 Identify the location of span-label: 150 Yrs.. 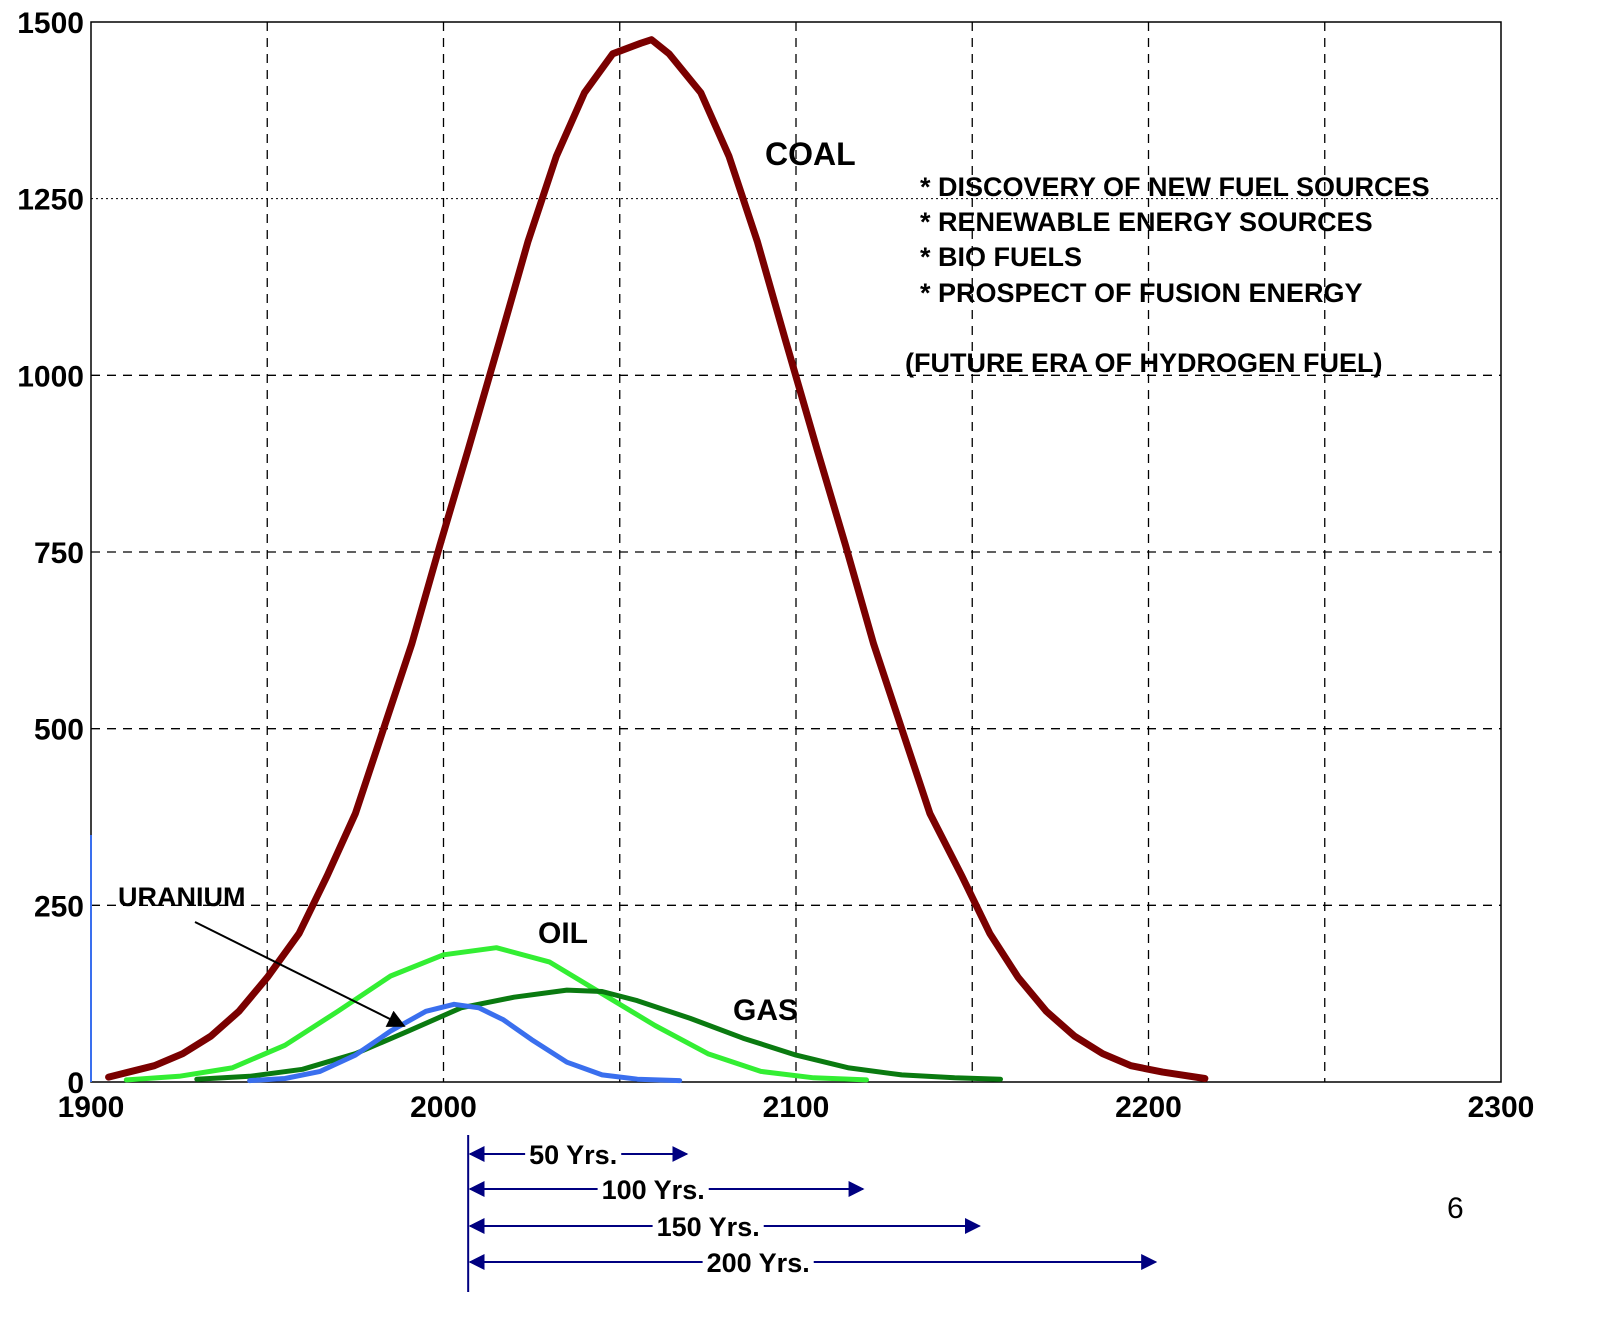
(708, 1227).